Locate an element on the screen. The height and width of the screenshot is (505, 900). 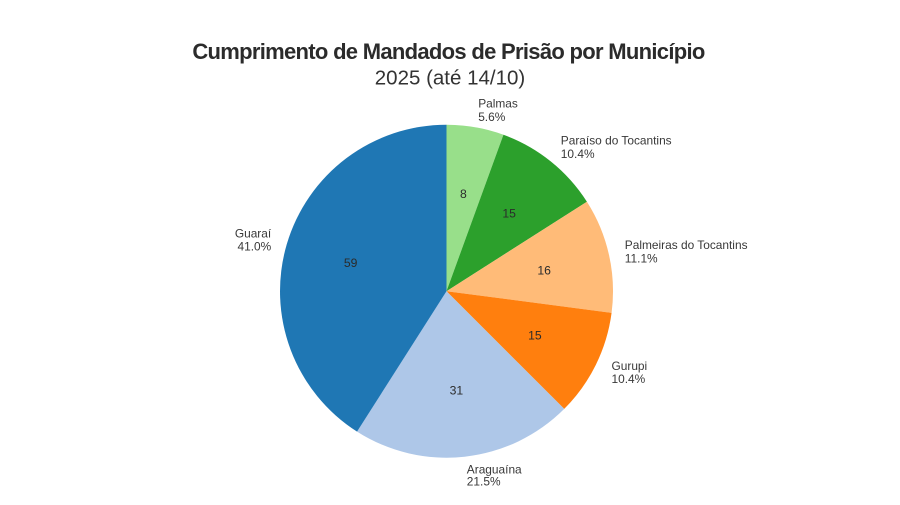
svg-text: 8 is located at coordinates (463, 194).